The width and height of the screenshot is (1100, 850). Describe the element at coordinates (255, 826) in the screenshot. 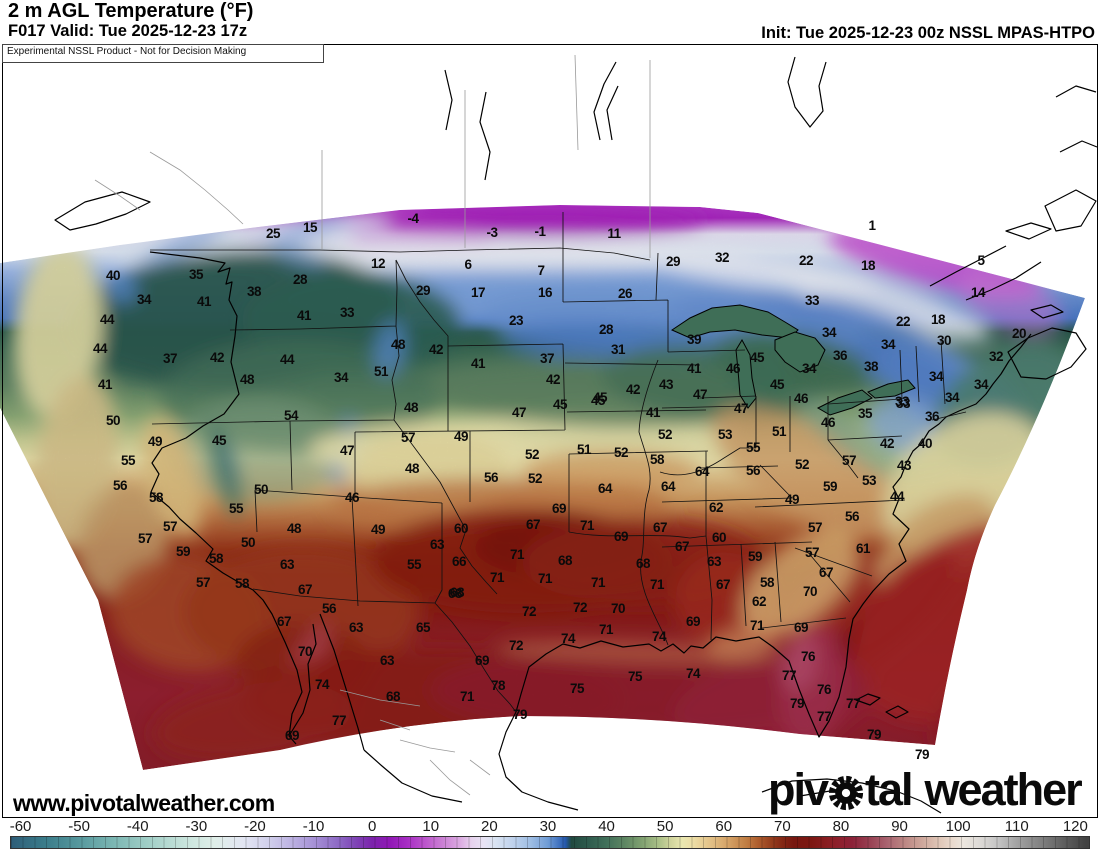

I see `colorbar-tick: -20` at that location.